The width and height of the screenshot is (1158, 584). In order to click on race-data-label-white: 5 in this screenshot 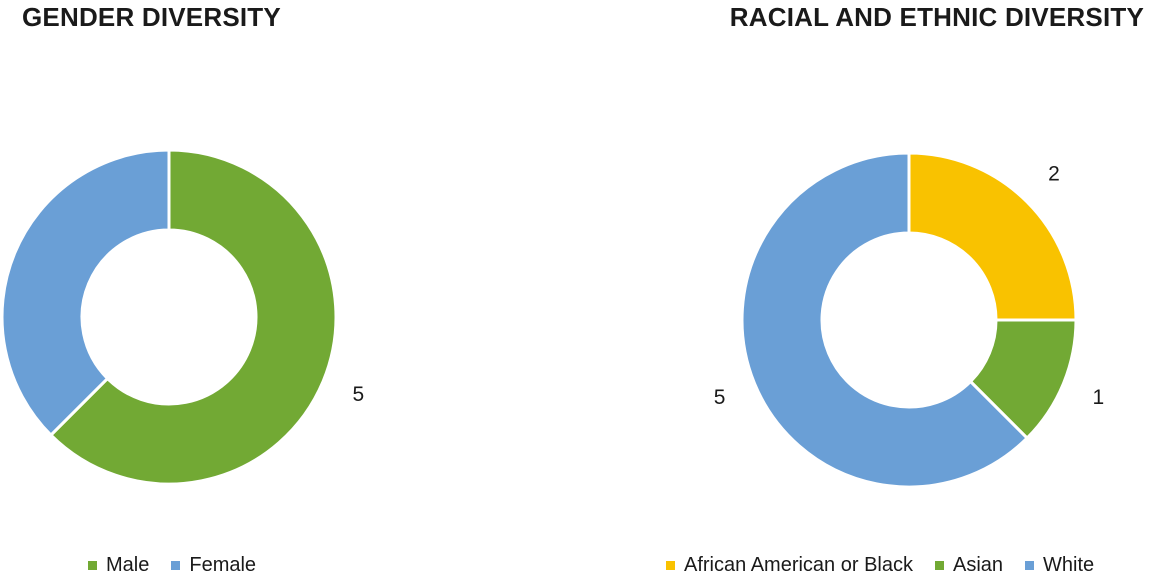, I will do `click(720, 397)`.